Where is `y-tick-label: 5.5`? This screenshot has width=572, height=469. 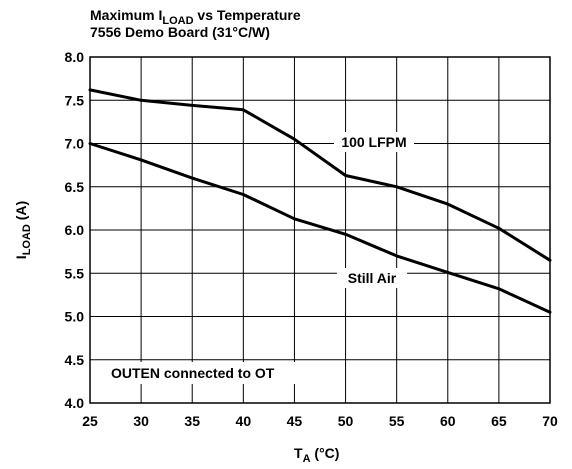 y-tick-label: 5.5 is located at coordinates (75, 273).